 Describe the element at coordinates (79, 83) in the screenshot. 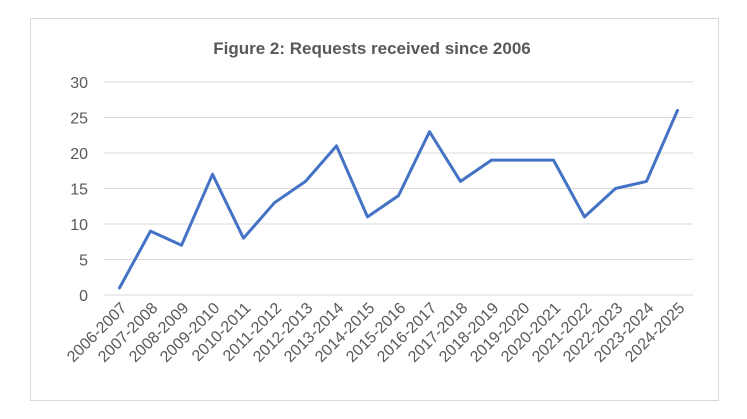

I see `y-tick-label: 30` at that location.